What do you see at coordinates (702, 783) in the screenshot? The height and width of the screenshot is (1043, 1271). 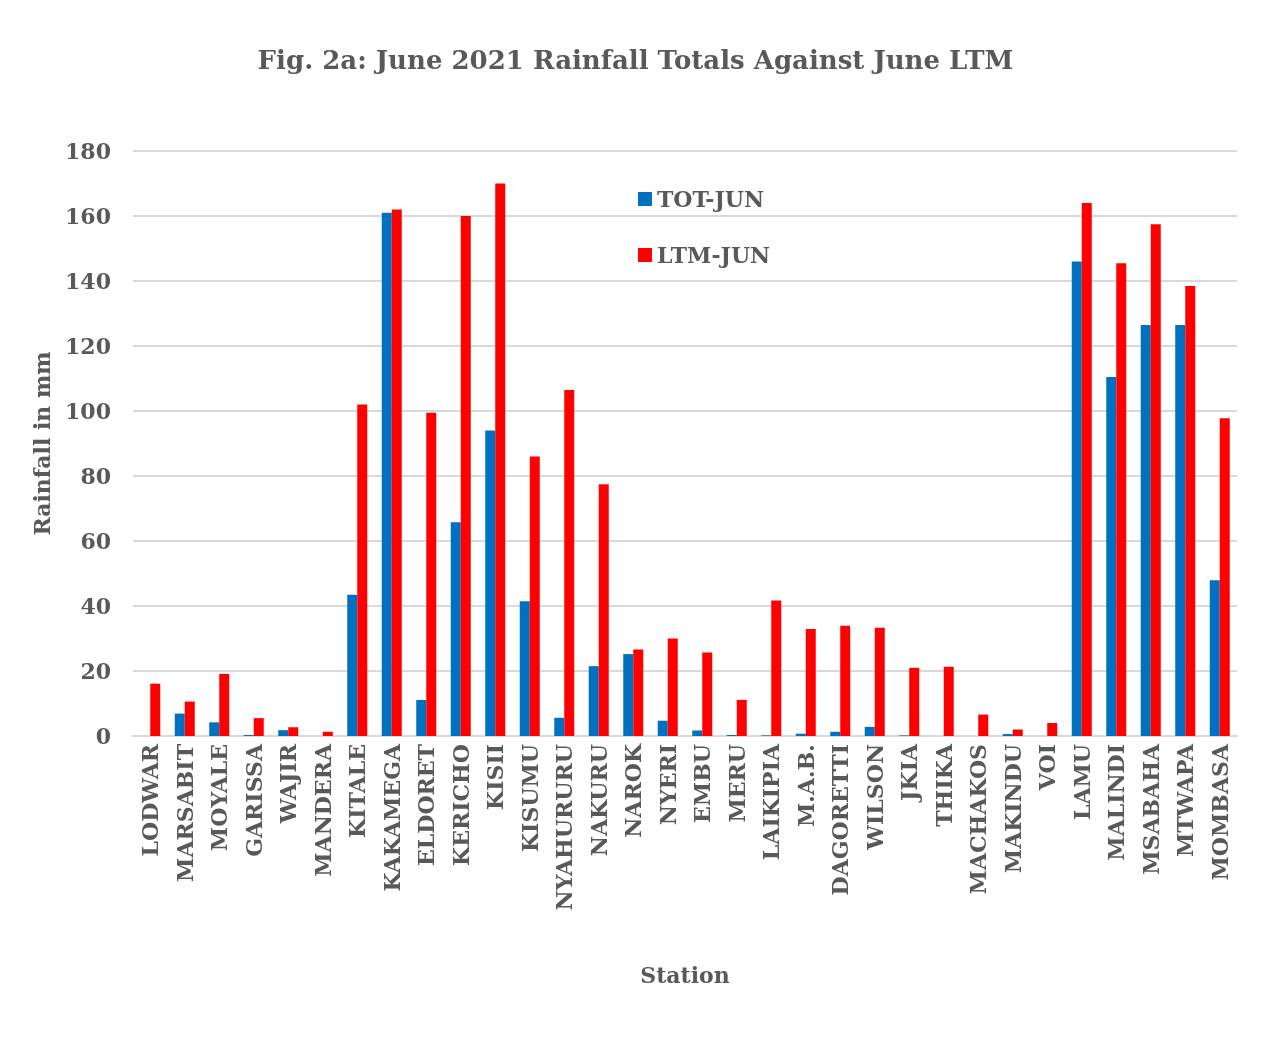 I see `x-tick-label: EMBU` at bounding box center [702, 783].